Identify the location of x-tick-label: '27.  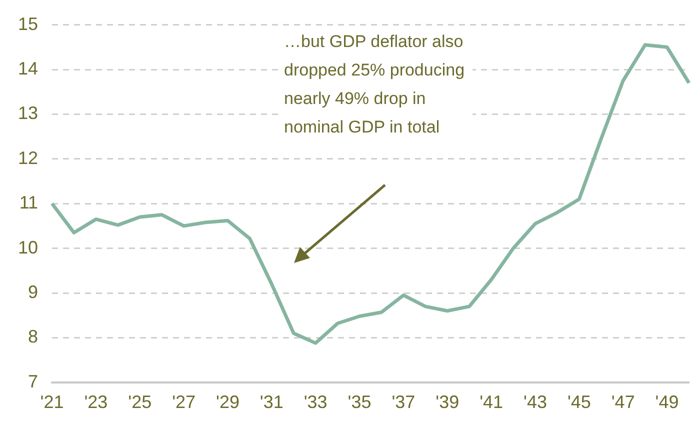
(184, 402).